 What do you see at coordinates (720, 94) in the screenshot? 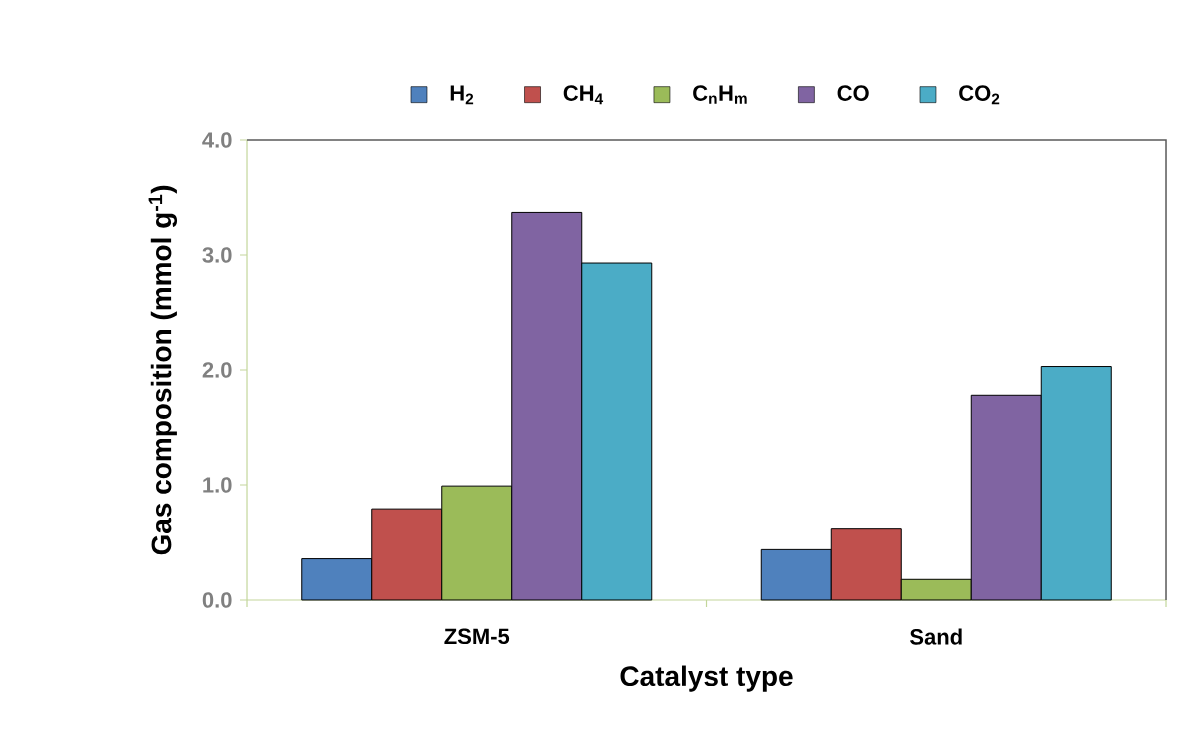
I see `legend-label: C$_{n}$H$_{m}$` at bounding box center [720, 94].